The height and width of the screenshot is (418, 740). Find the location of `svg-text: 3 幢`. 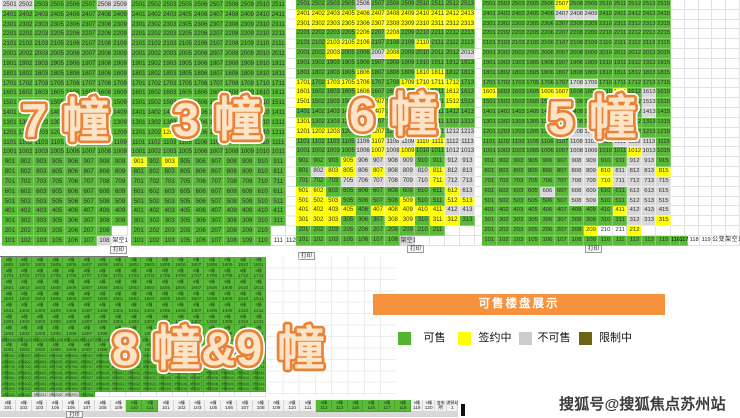

svg-text: 3 幢 is located at coordinates (217, 119).